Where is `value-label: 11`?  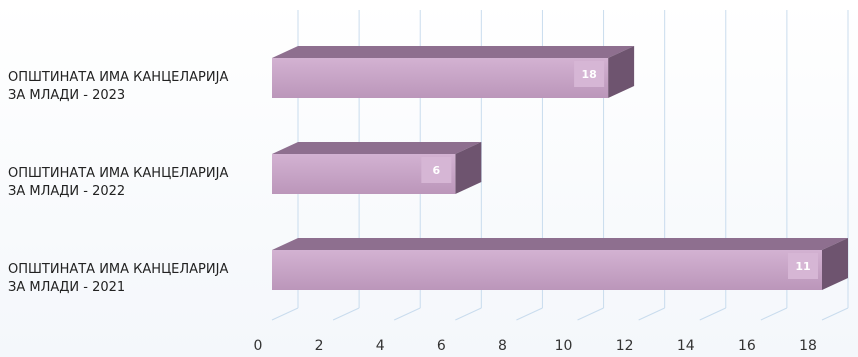 value-label: 11 is located at coordinates (802, 266).